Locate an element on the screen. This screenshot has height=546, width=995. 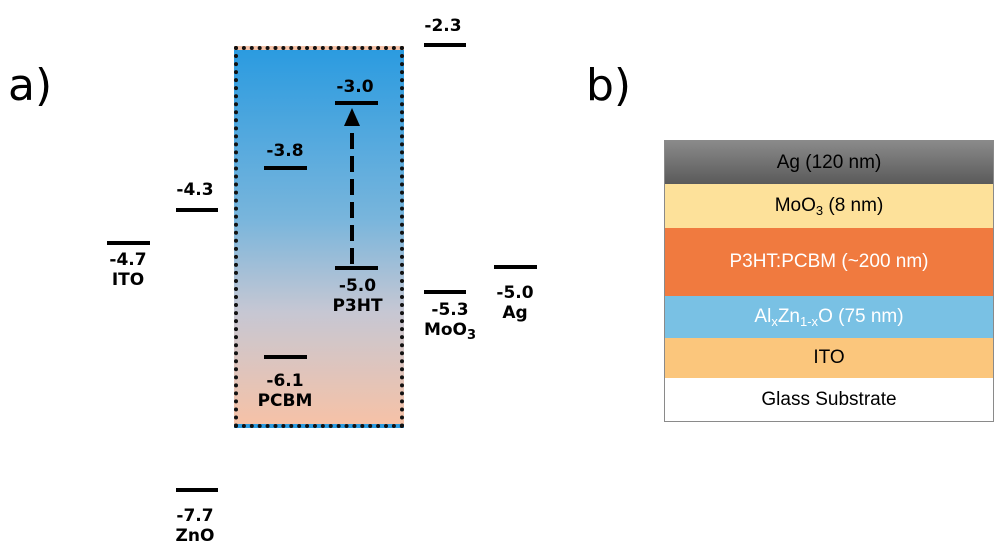
pcbm-bottom-label: -6.1 PCBM is located at coordinates (285, 391).